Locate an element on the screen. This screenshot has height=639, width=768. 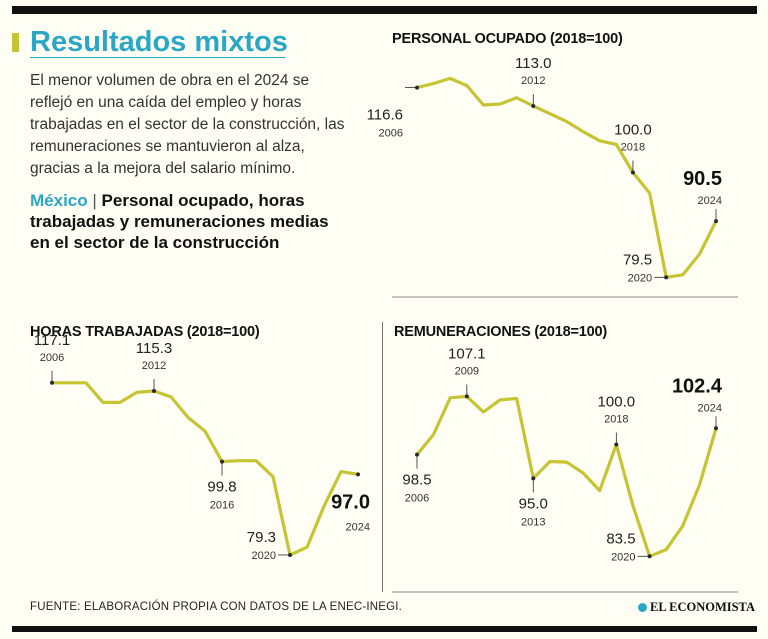
title-underline is located at coordinates (157, 57).